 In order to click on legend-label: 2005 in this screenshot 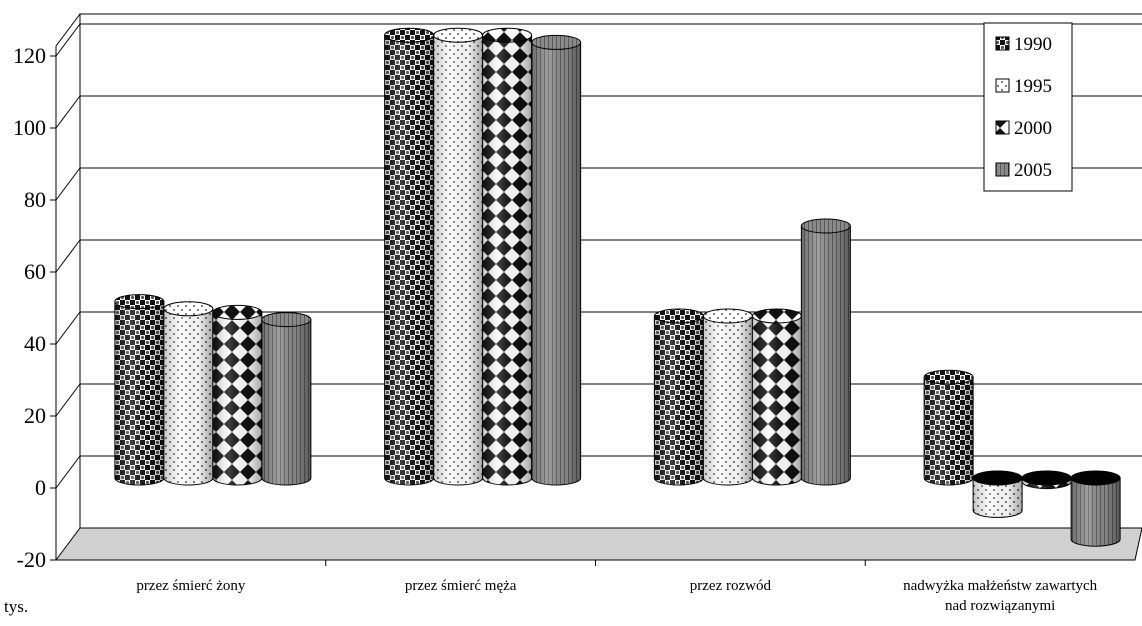, I will do `click(1033, 170)`.